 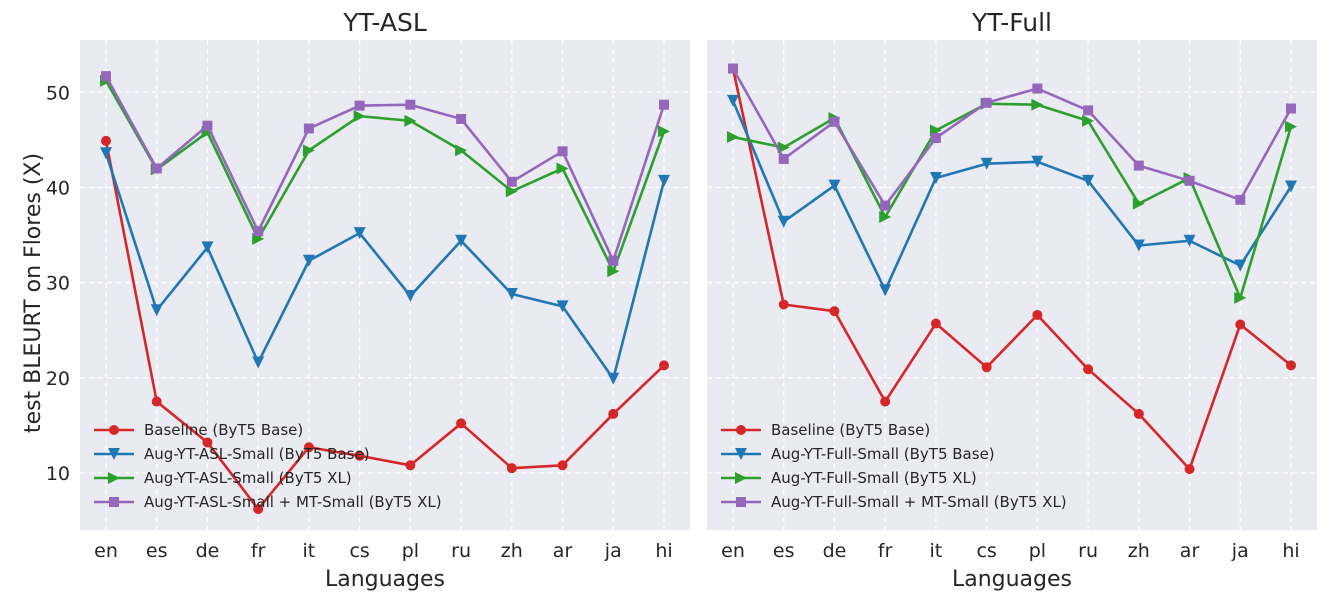 I want to click on y-tick-label: 20, so click(x=58, y=379).